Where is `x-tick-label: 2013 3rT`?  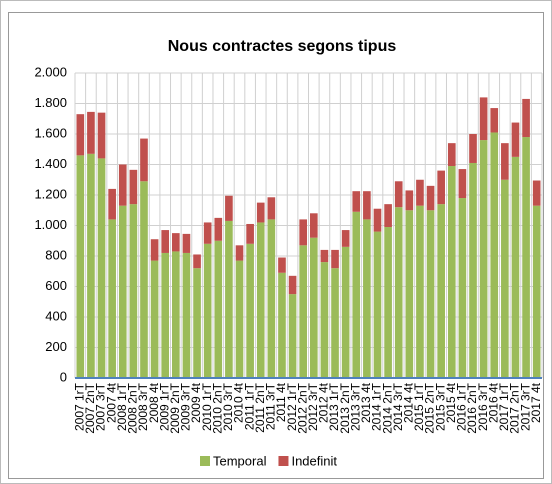
x-tick-label: 2013 3rT is located at coordinates (355, 406).